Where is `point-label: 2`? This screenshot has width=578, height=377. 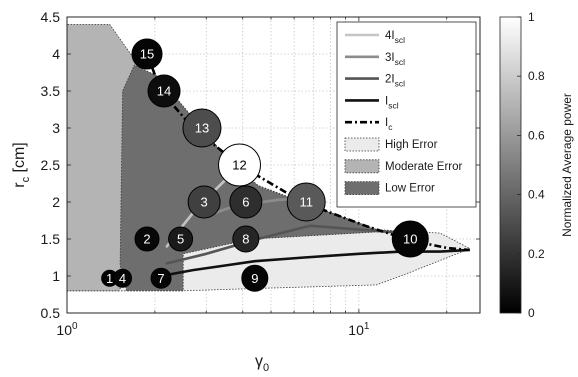
point-label: 2 is located at coordinates (146, 239).